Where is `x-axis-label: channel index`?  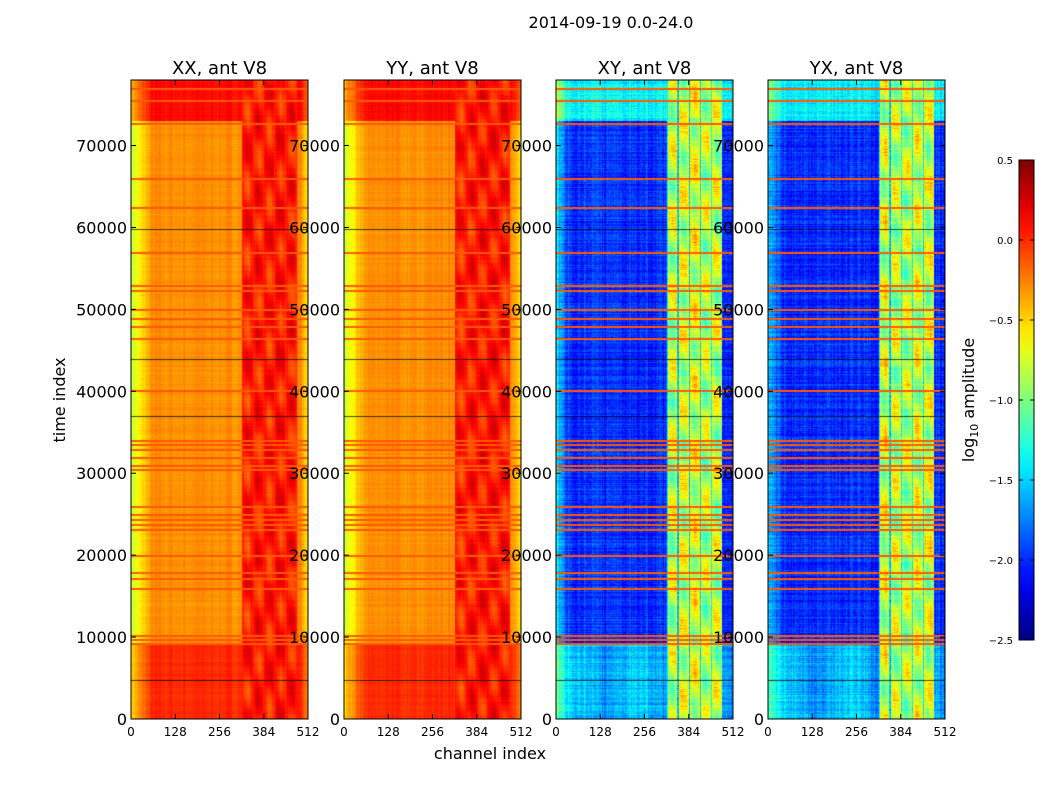
x-axis-label: channel index is located at coordinates (490, 753).